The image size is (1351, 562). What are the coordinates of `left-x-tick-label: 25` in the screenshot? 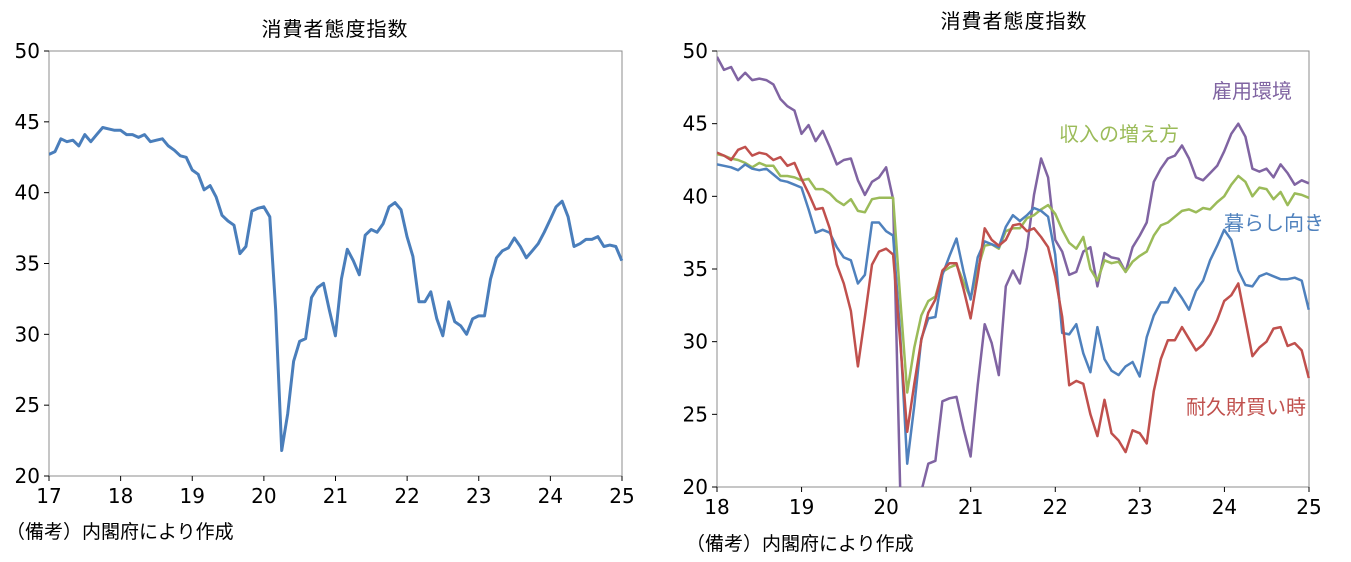 It's located at (621, 496).